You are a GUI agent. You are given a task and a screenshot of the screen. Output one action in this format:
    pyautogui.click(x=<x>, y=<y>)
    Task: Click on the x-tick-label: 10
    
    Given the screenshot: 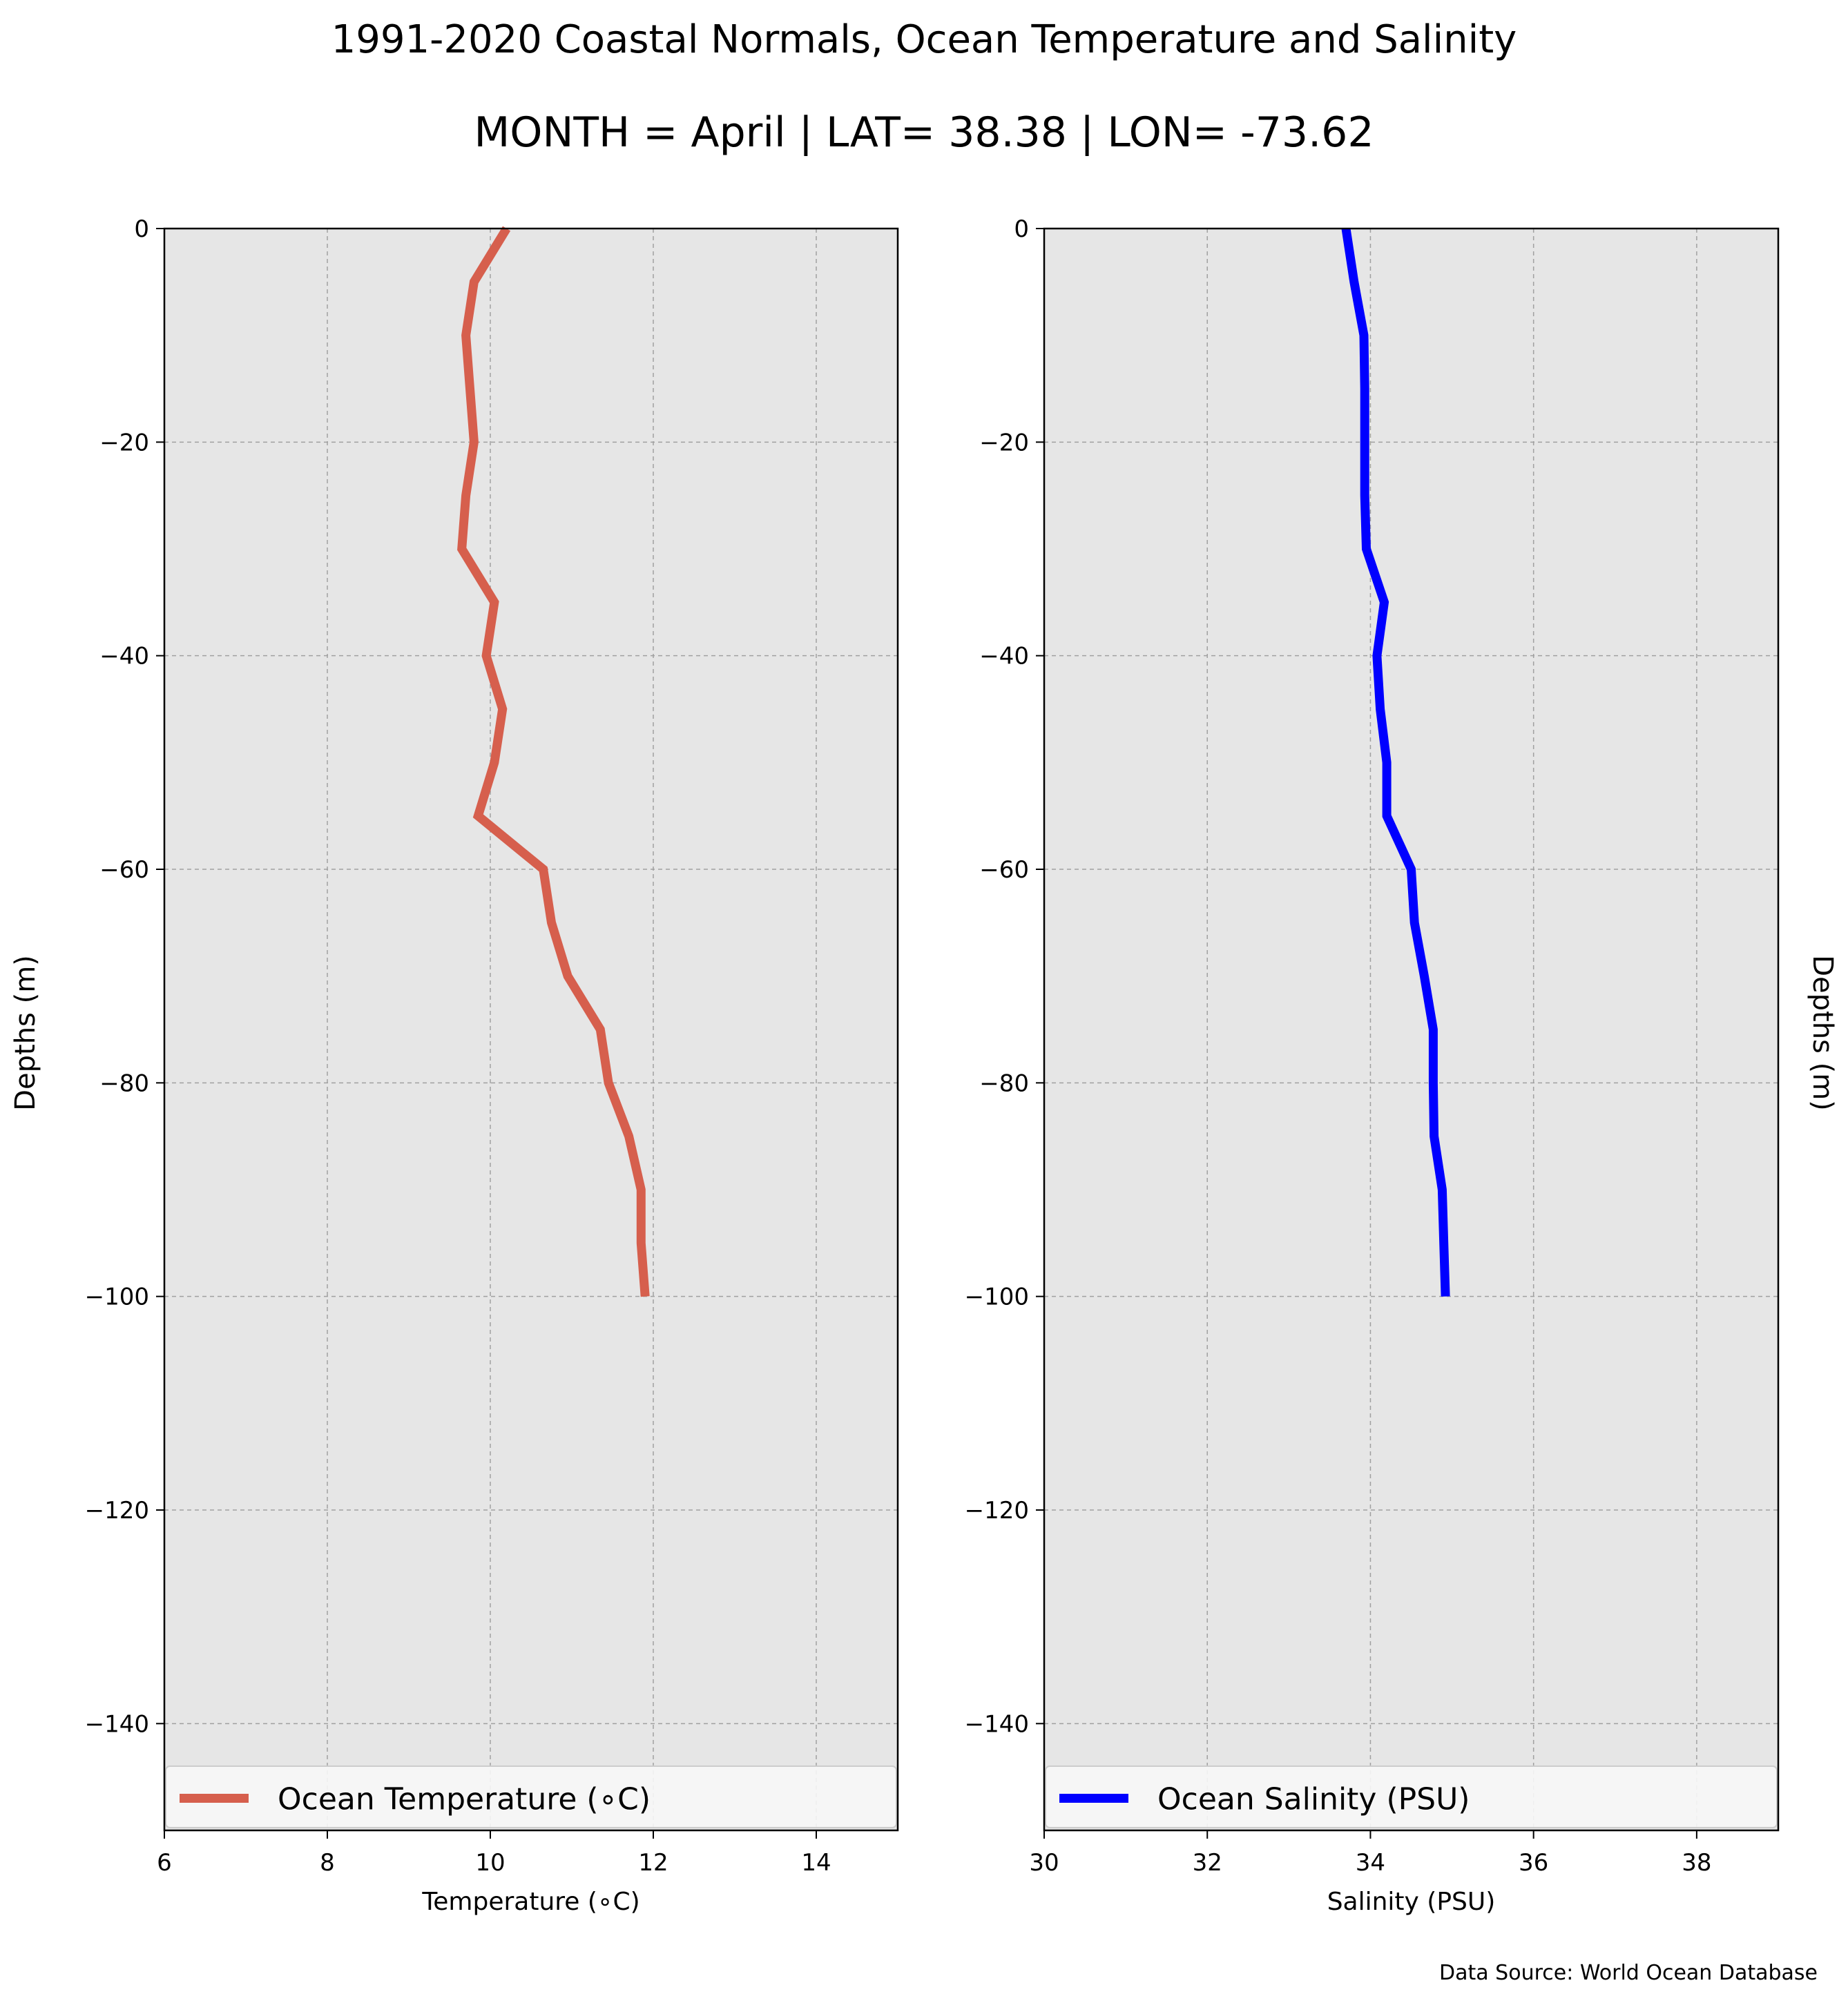 What is the action you would take?
    pyautogui.click(x=490, y=1863)
    